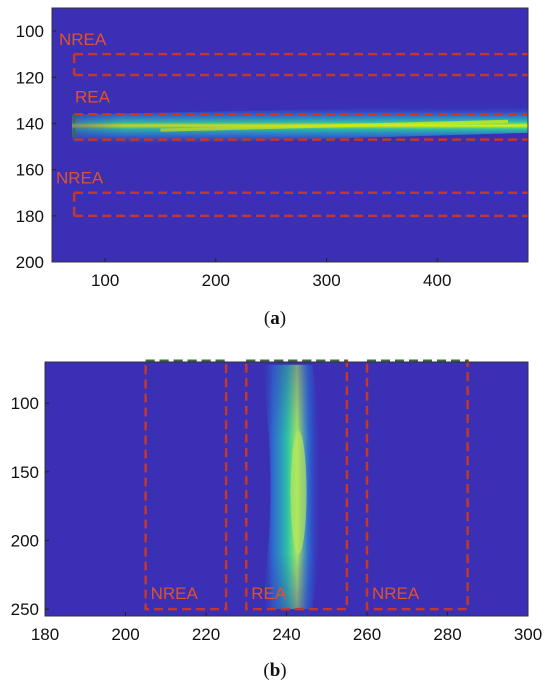  Describe the element at coordinates (45, 634) in the screenshot. I see `x-tick-label: 180` at that location.